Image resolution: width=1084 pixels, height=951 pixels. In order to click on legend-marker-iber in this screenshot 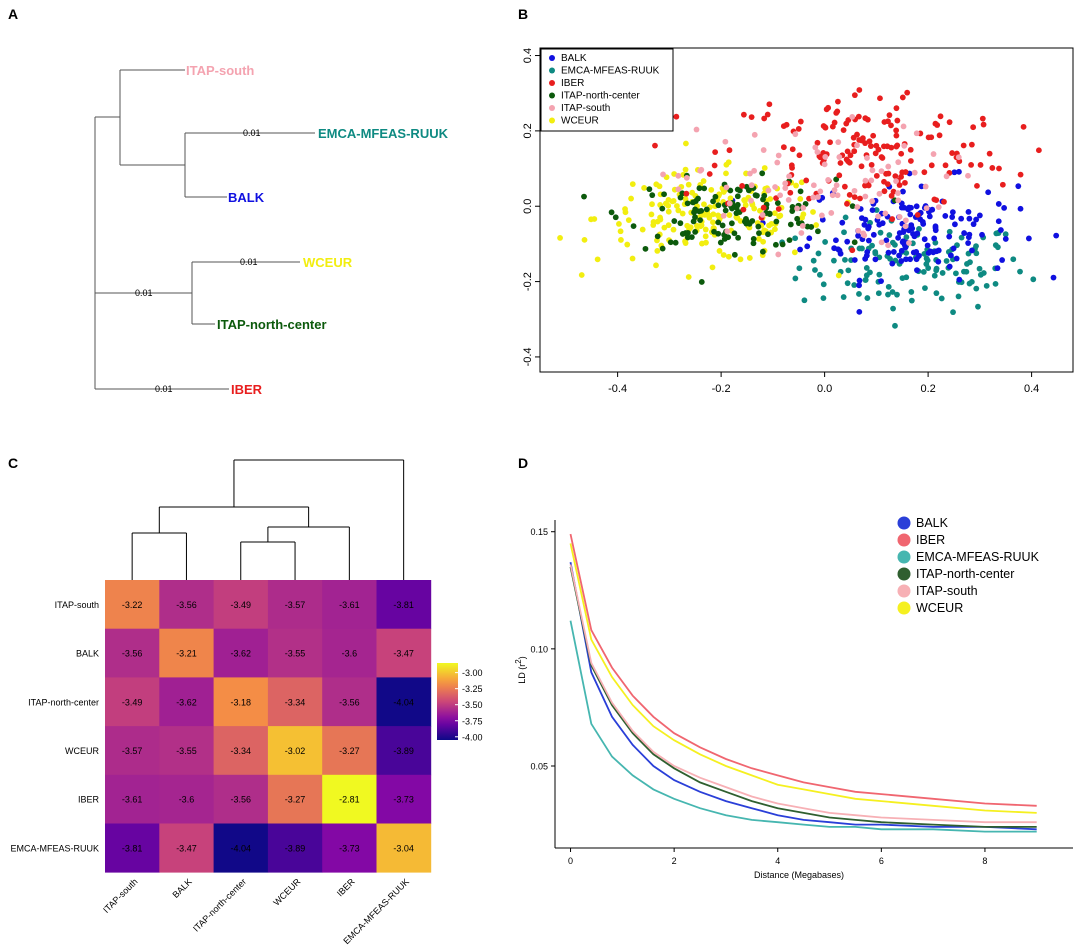, I will do `click(552, 83)`.